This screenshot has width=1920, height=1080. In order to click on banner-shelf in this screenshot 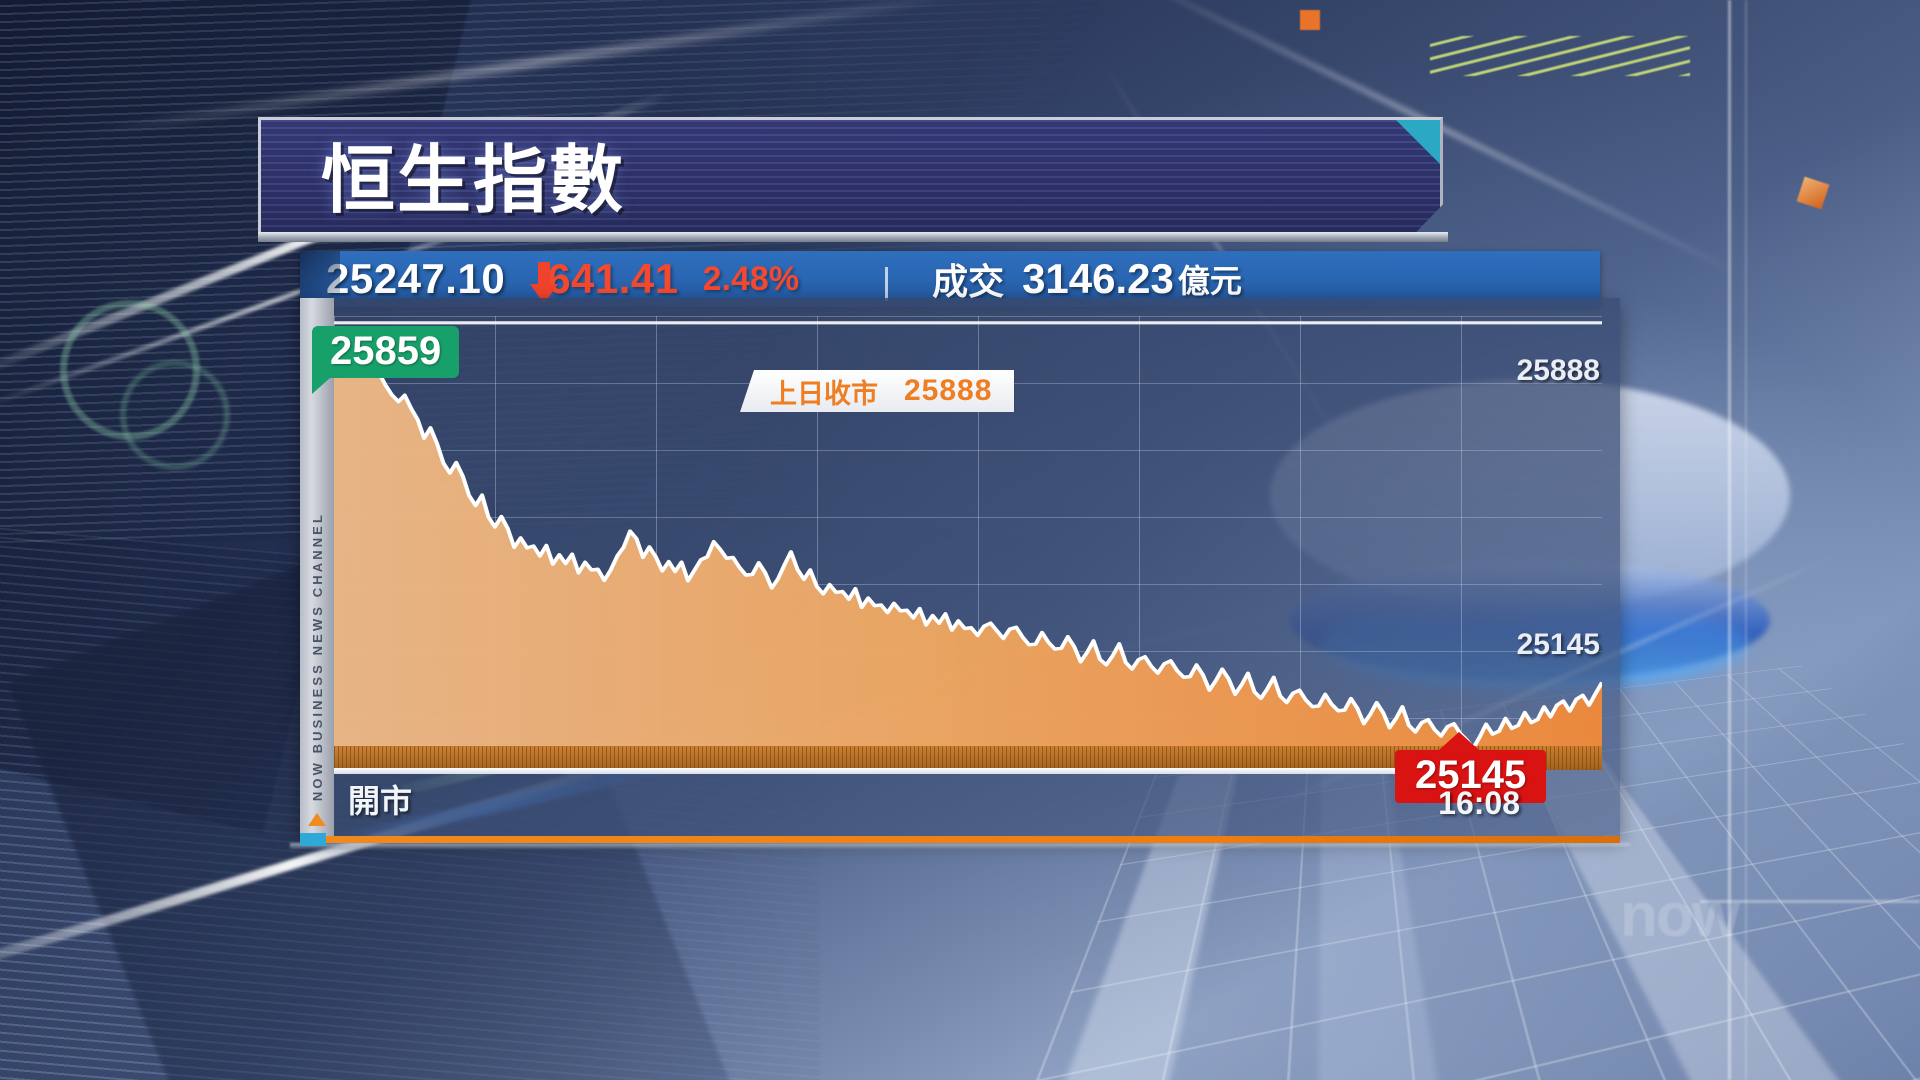, I will do `click(853, 237)`.